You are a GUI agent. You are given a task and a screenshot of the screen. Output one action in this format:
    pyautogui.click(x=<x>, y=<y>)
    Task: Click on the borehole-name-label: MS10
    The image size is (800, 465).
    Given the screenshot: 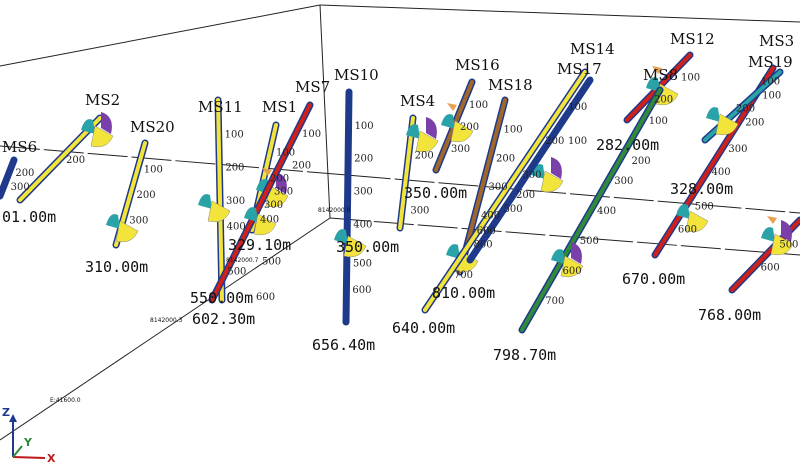 What is the action you would take?
    pyautogui.click(x=356, y=75)
    